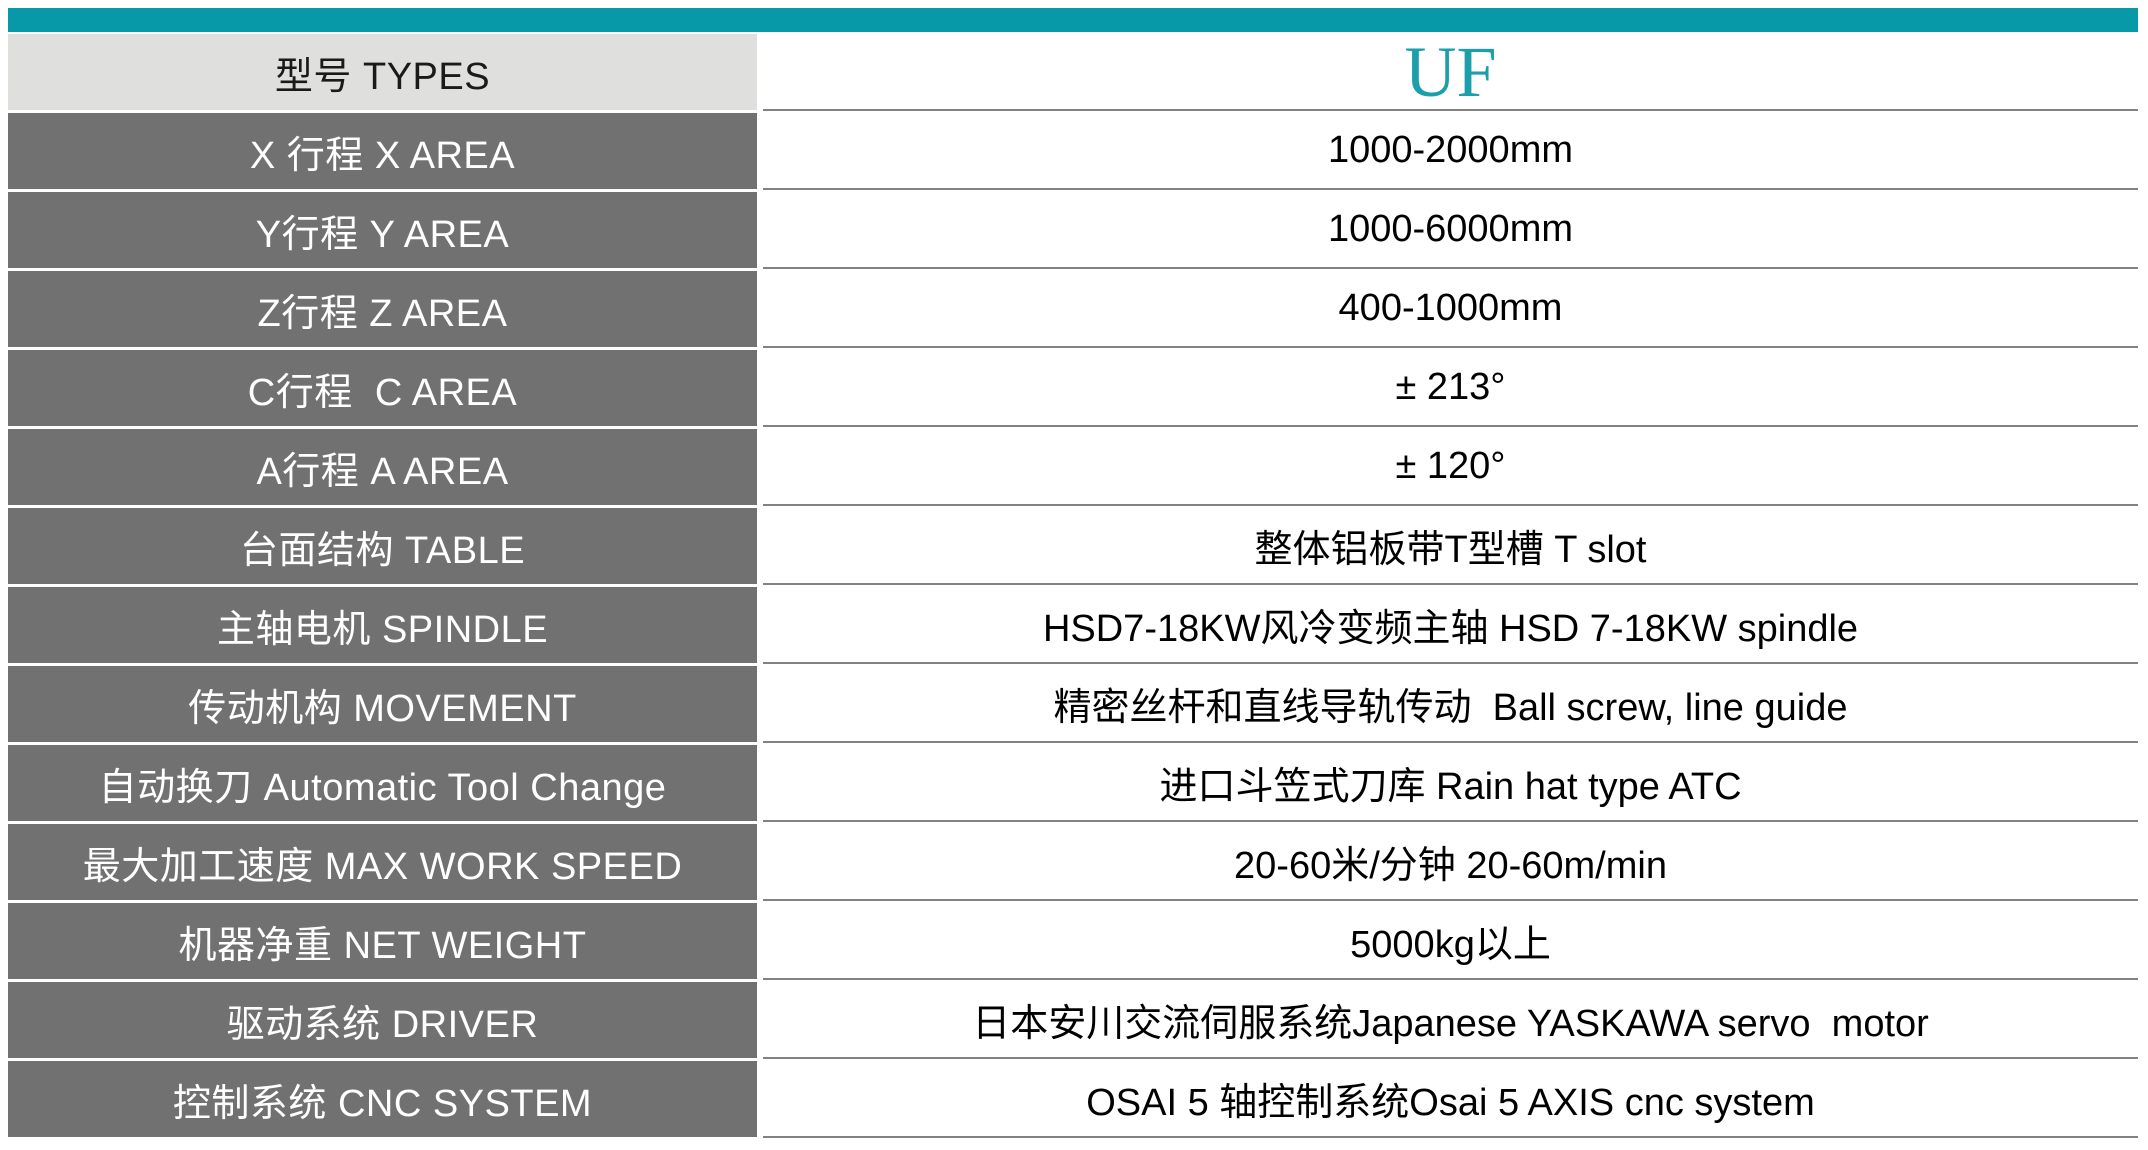 Image resolution: width=2148 pixels, height=1150 pixels. What do you see at coordinates (1450, 1099) in the screenshot?
I see `spec-value: OSAI 5 轴控制系统Osai 5 AXIS cnc system` at bounding box center [1450, 1099].